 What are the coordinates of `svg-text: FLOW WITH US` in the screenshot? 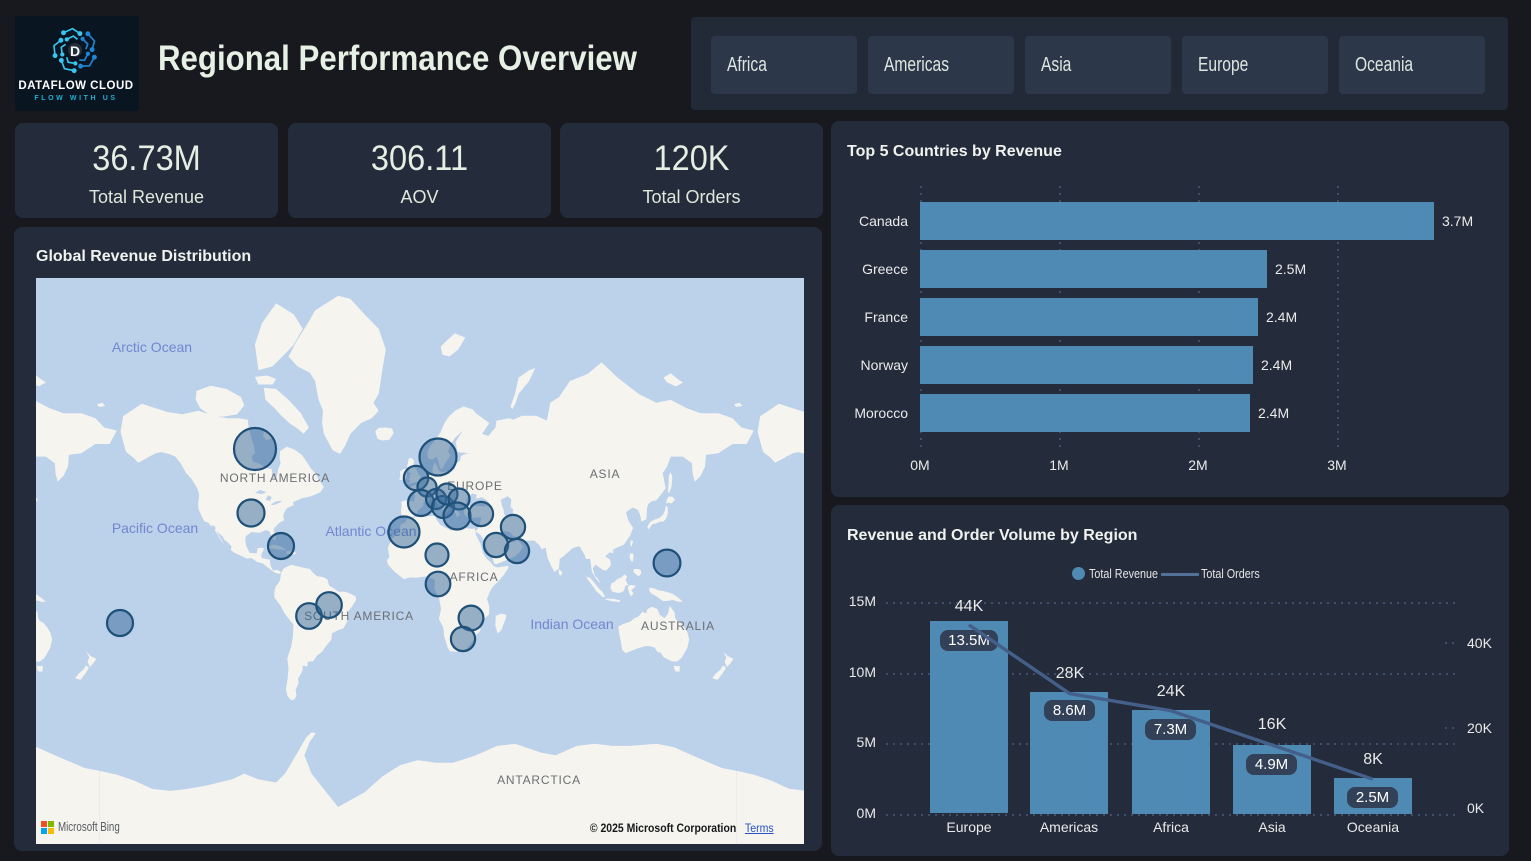 It's located at (75, 98).